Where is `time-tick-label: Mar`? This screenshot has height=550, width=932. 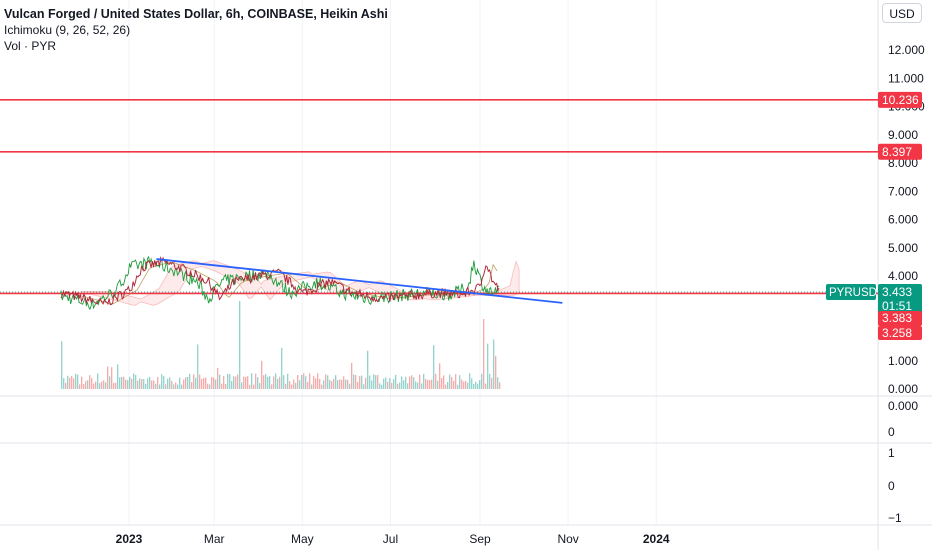
time-tick-label: Mar is located at coordinates (214, 539).